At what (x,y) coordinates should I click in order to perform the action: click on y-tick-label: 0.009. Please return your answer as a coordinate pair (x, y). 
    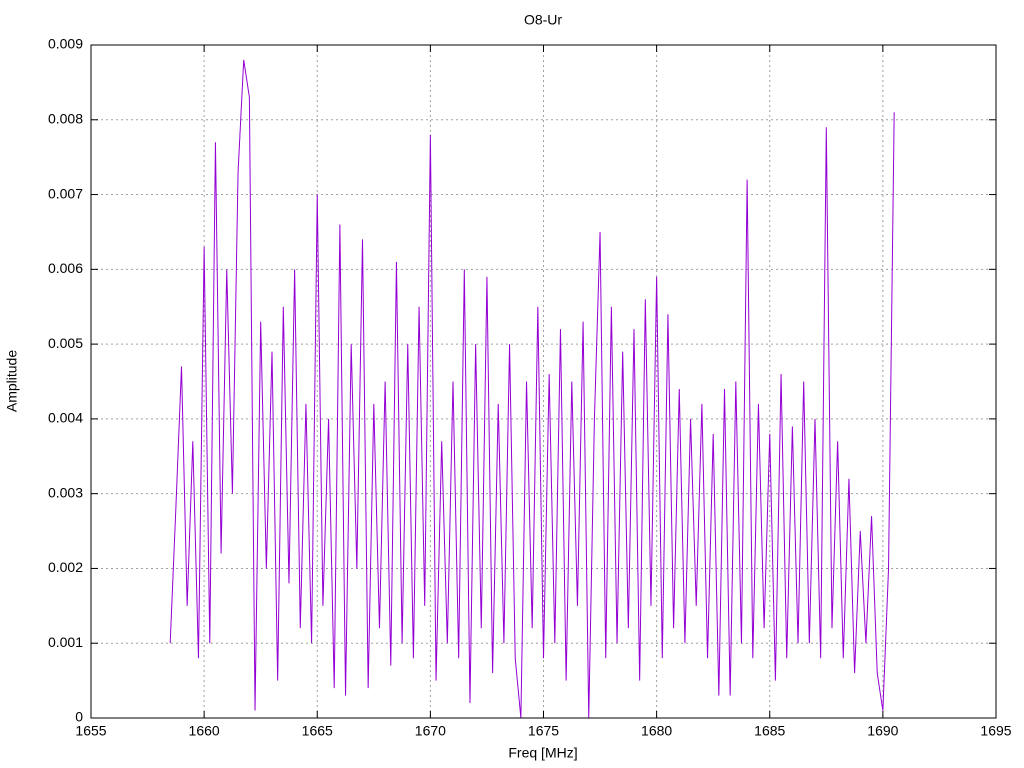
    Looking at the image, I should click on (65, 44).